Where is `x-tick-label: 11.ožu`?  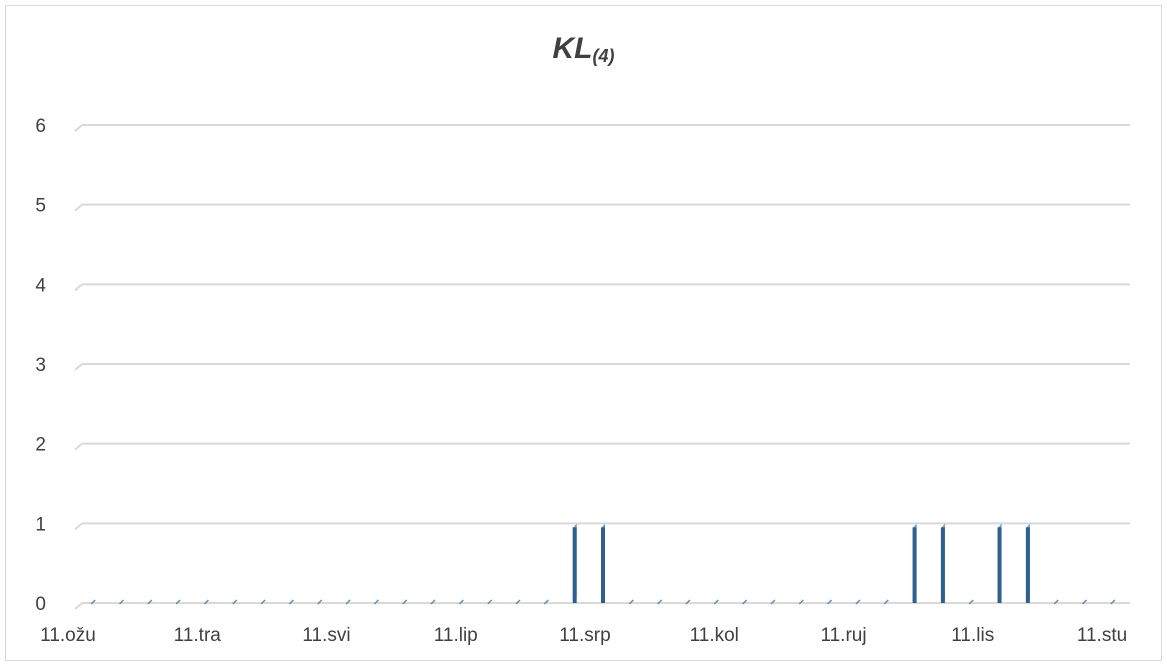
x-tick-label: 11.ožu is located at coordinates (68, 635).